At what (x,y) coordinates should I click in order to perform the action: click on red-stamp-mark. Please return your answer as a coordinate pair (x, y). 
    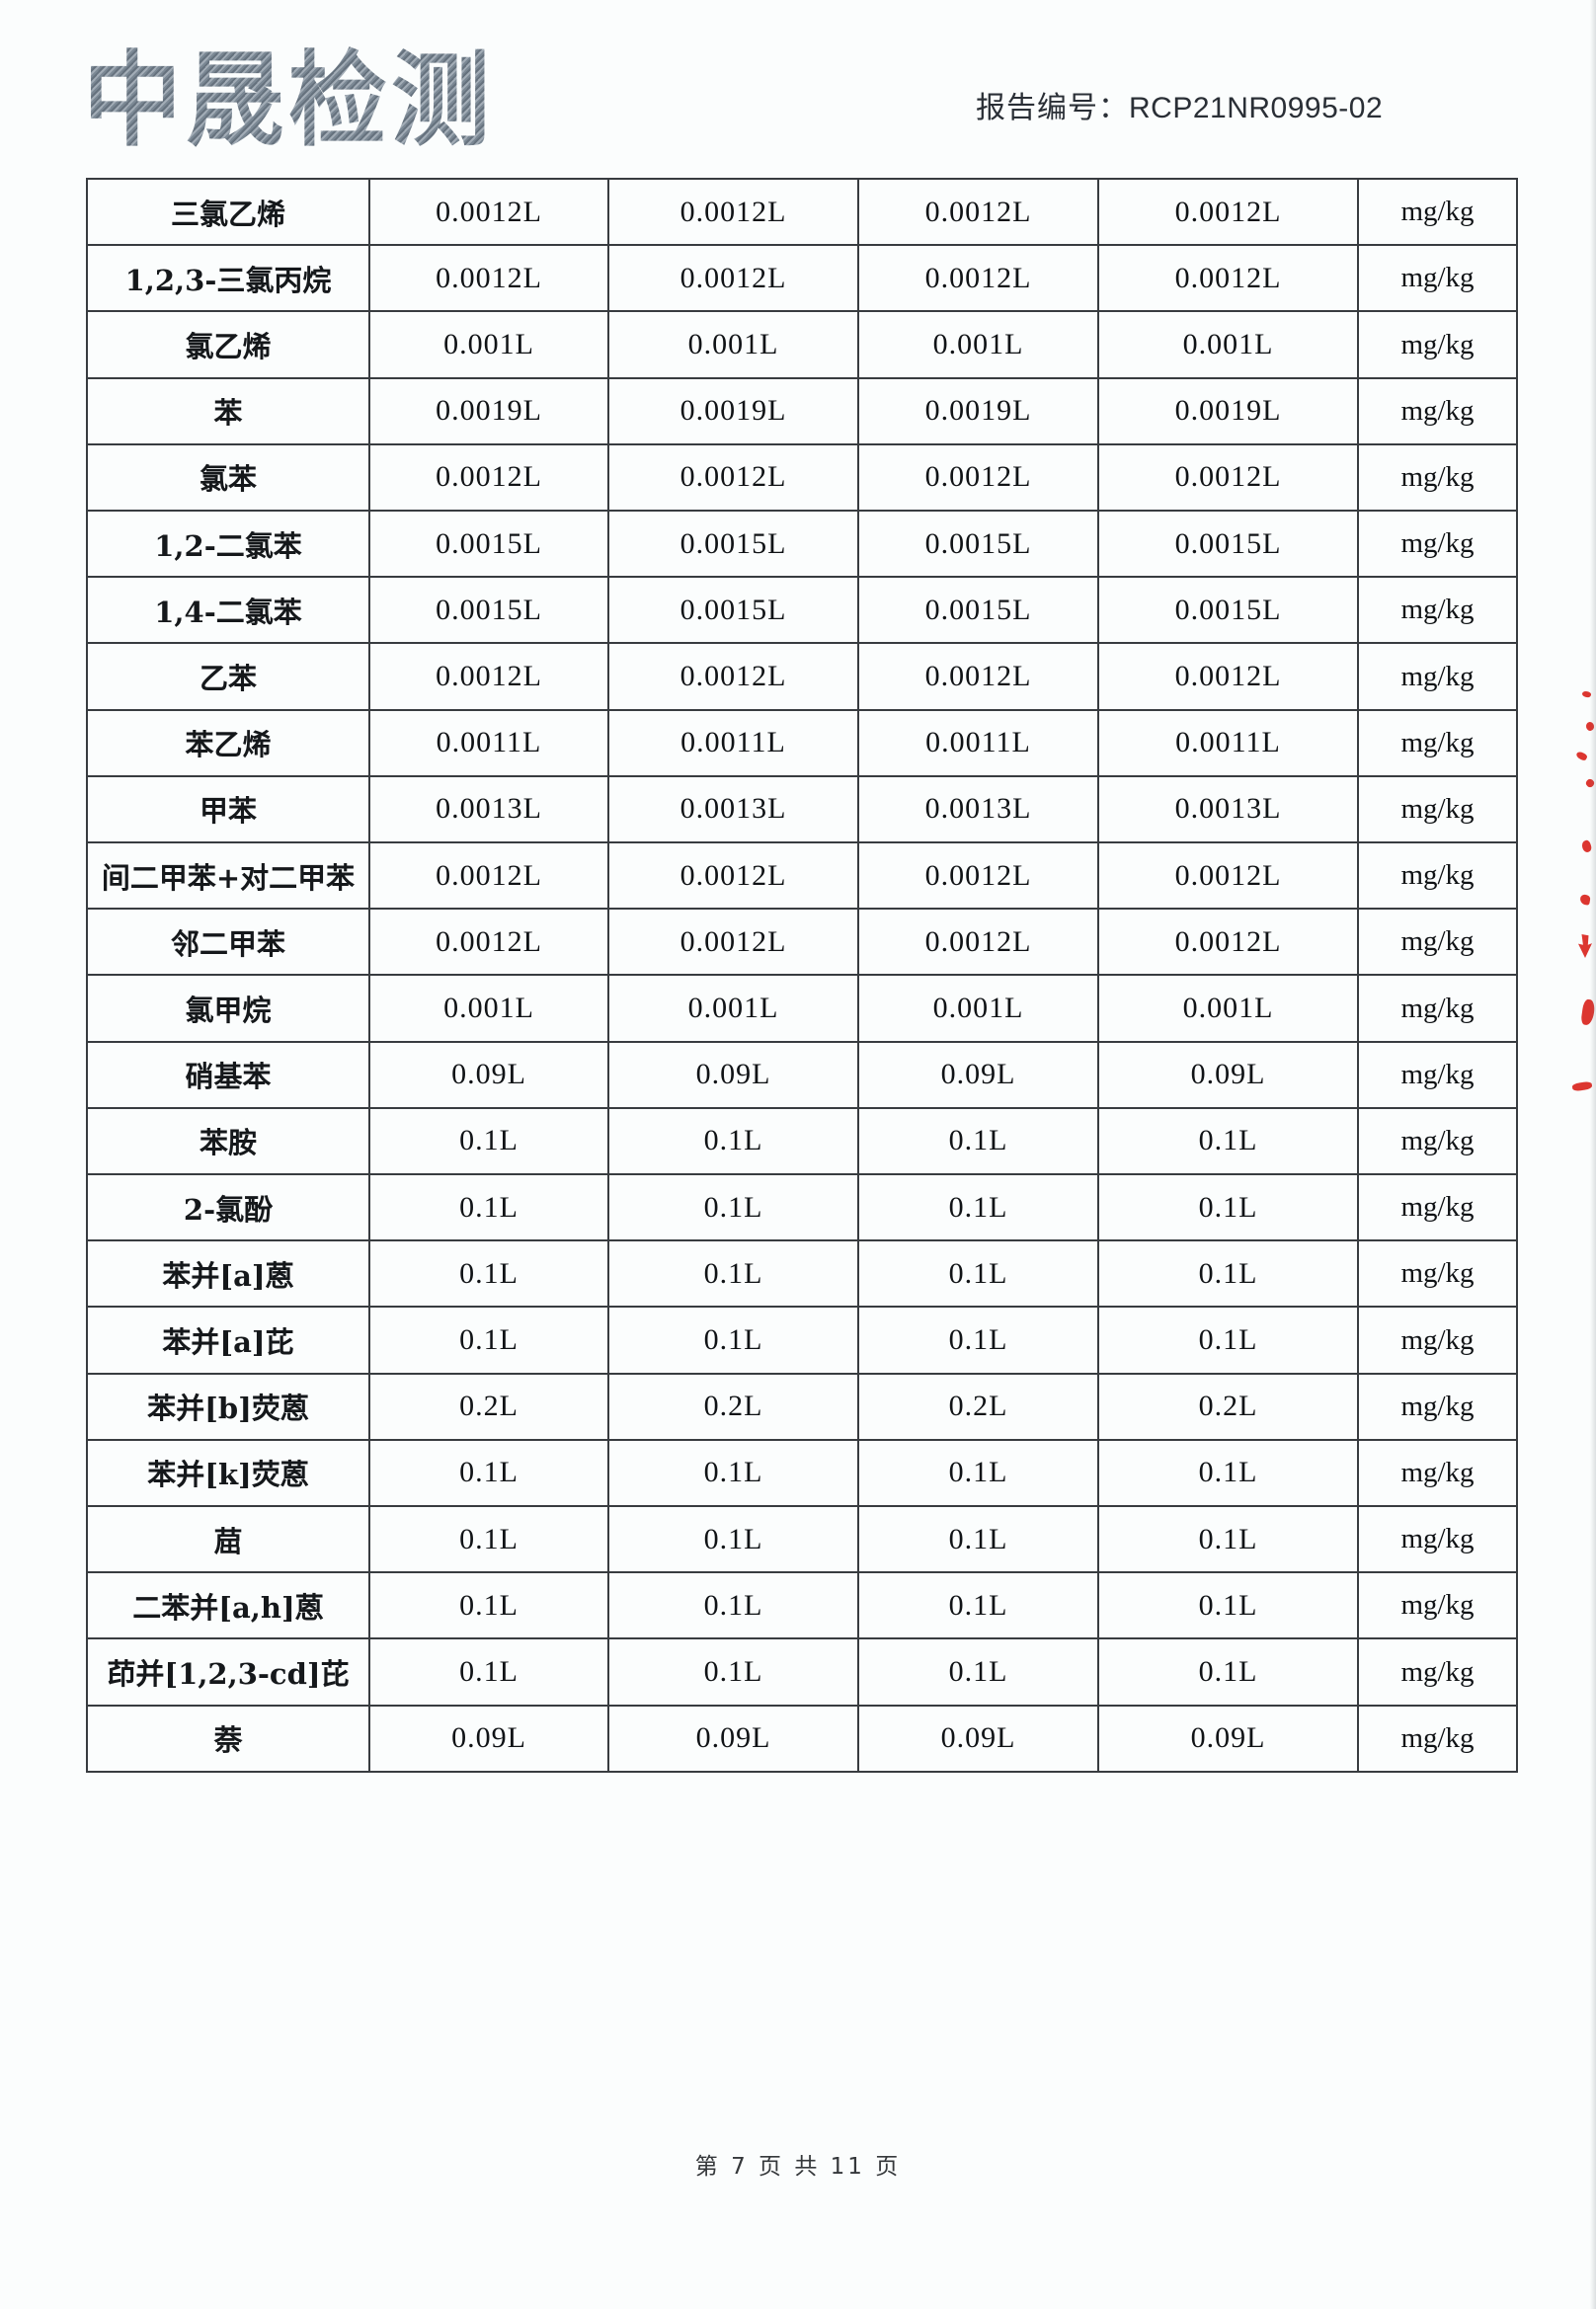
    Looking at the image, I should click on (1581, 756).